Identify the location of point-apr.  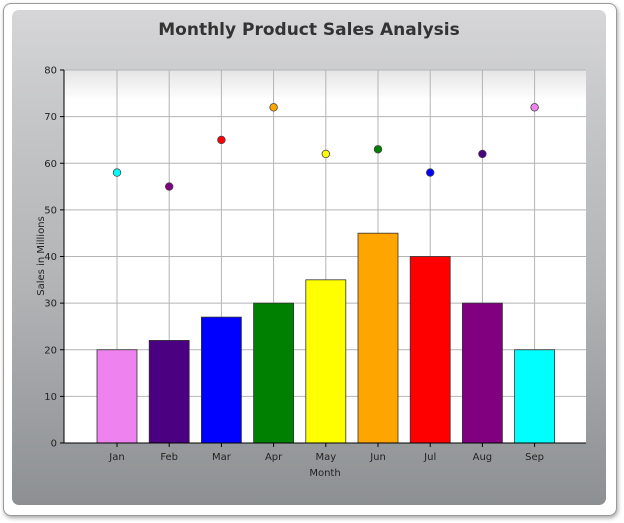
(273, 107).